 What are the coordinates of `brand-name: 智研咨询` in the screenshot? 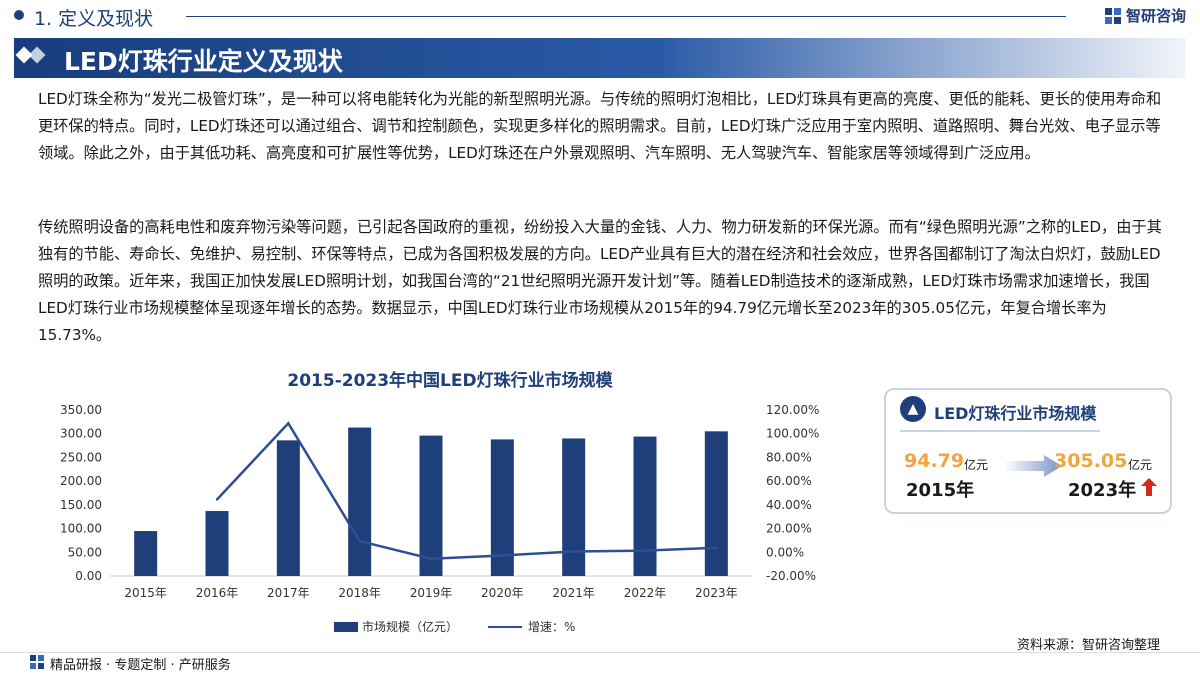 It's located at (1155, 16).